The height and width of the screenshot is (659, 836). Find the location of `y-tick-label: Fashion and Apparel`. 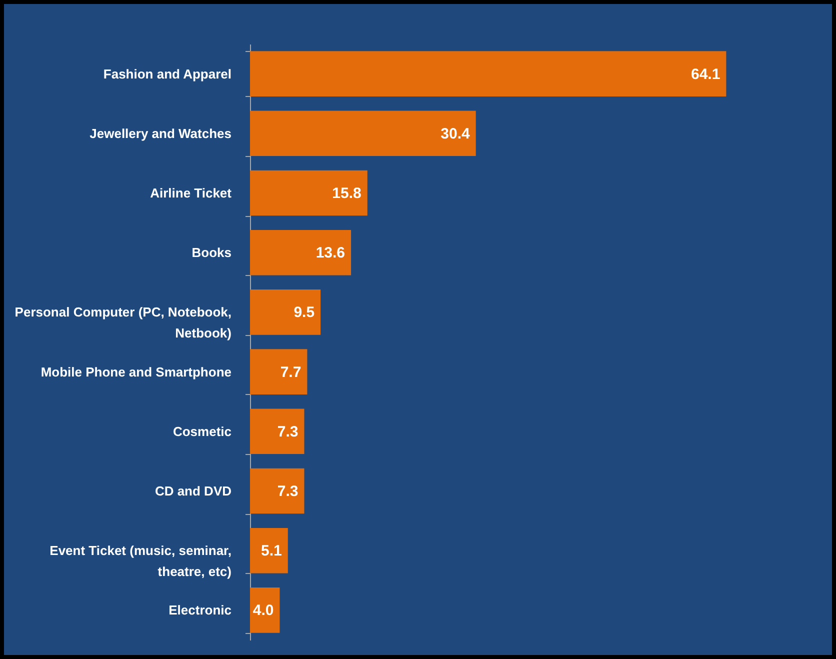

y-tick-label: Fashion and Apparel is located at coordinates (167, 74).